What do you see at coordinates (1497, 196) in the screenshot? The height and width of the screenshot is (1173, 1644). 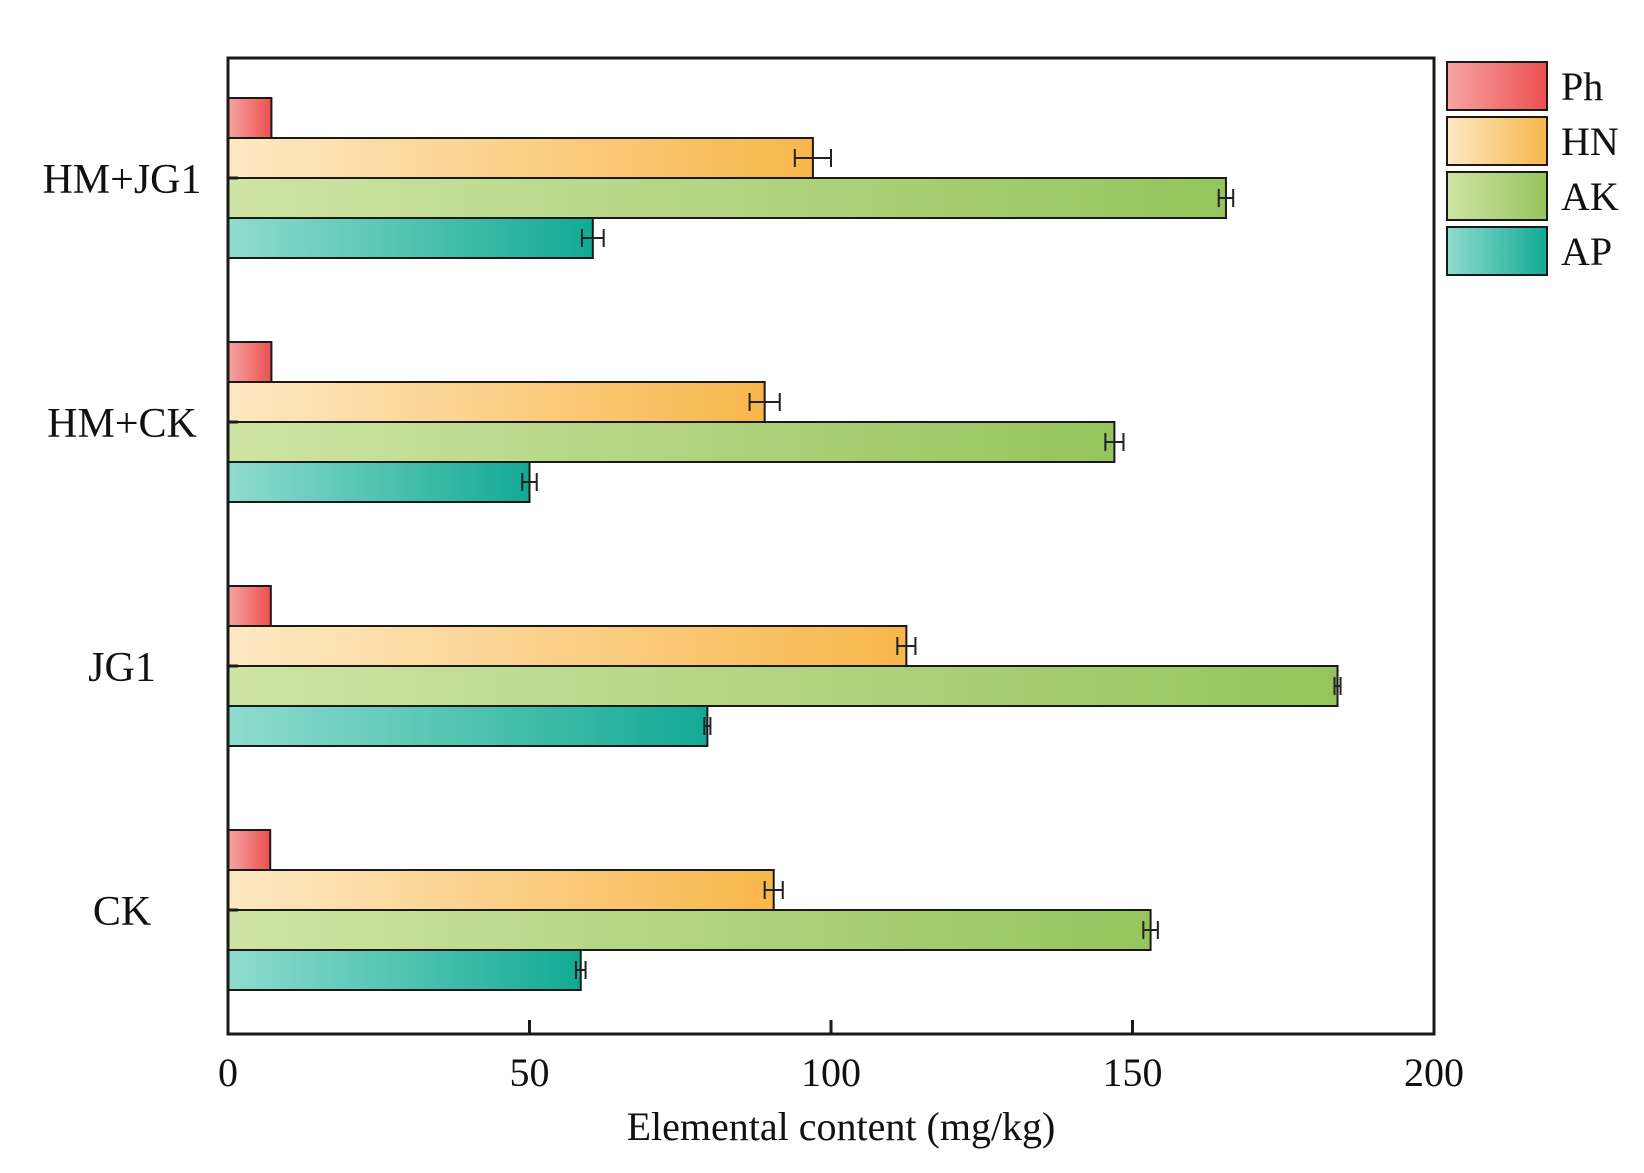 I see `legend-swatch-ak` at bounding box center [1497, 196].